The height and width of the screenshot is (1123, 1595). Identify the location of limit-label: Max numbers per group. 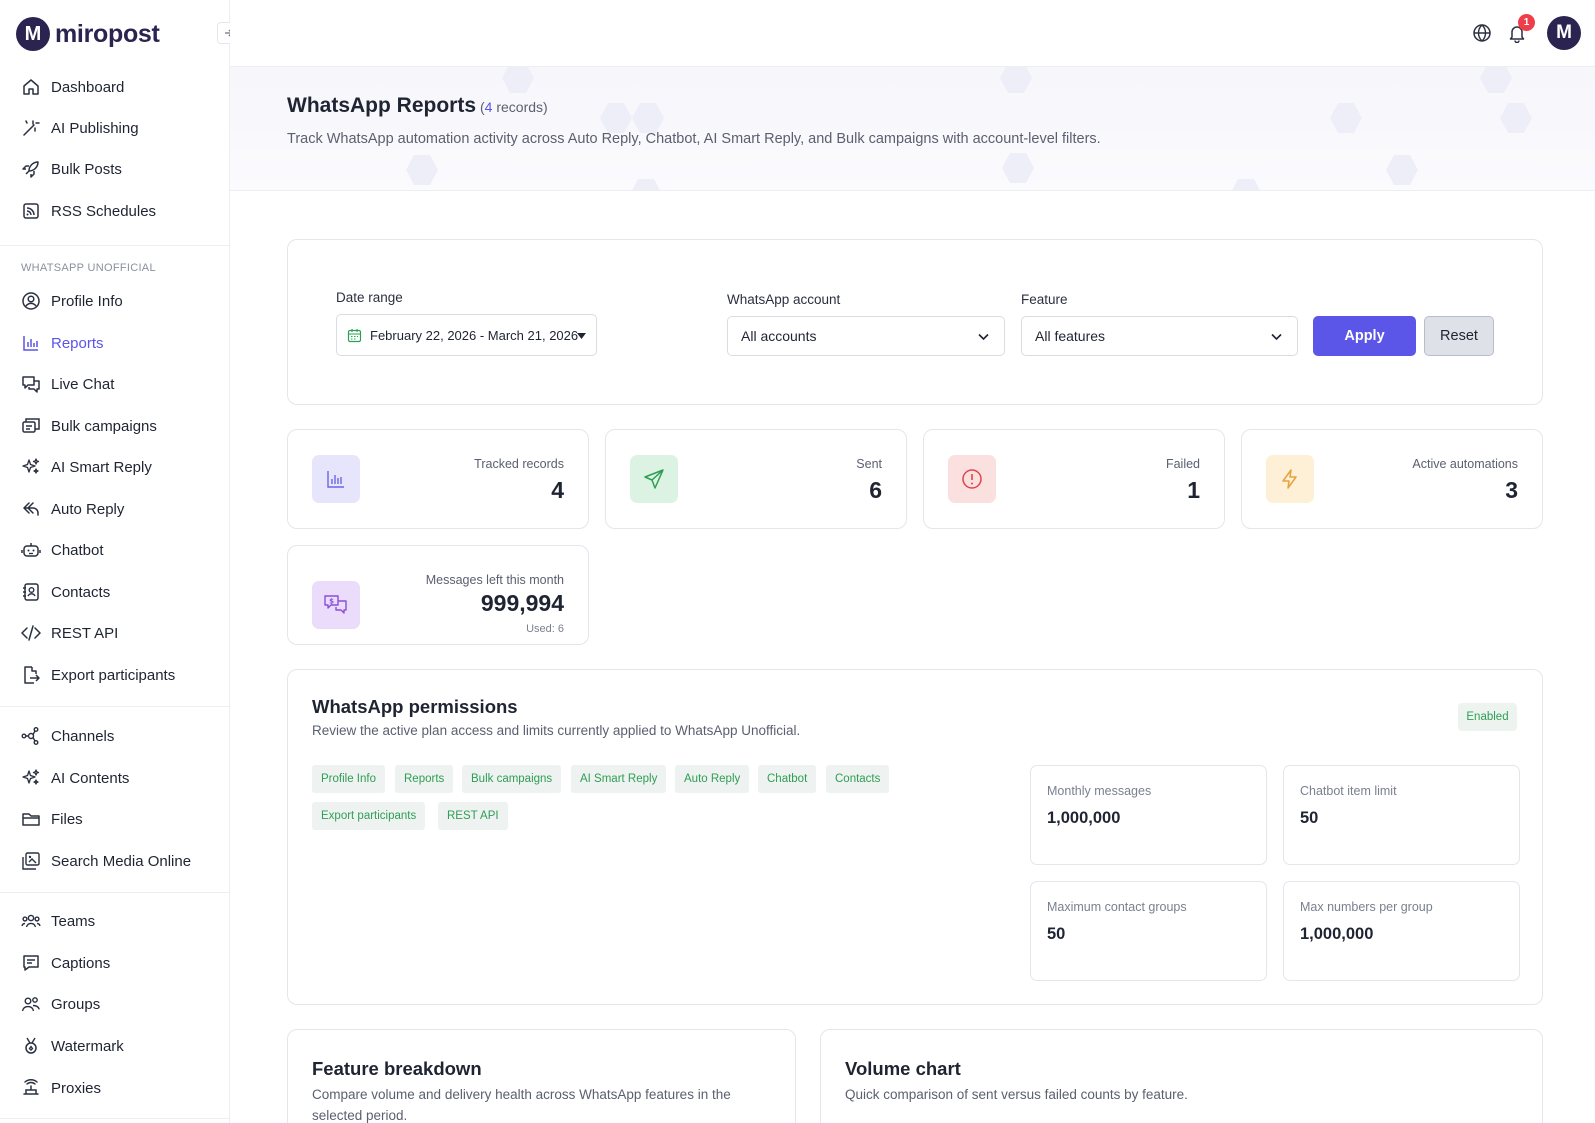
(1366, 907).